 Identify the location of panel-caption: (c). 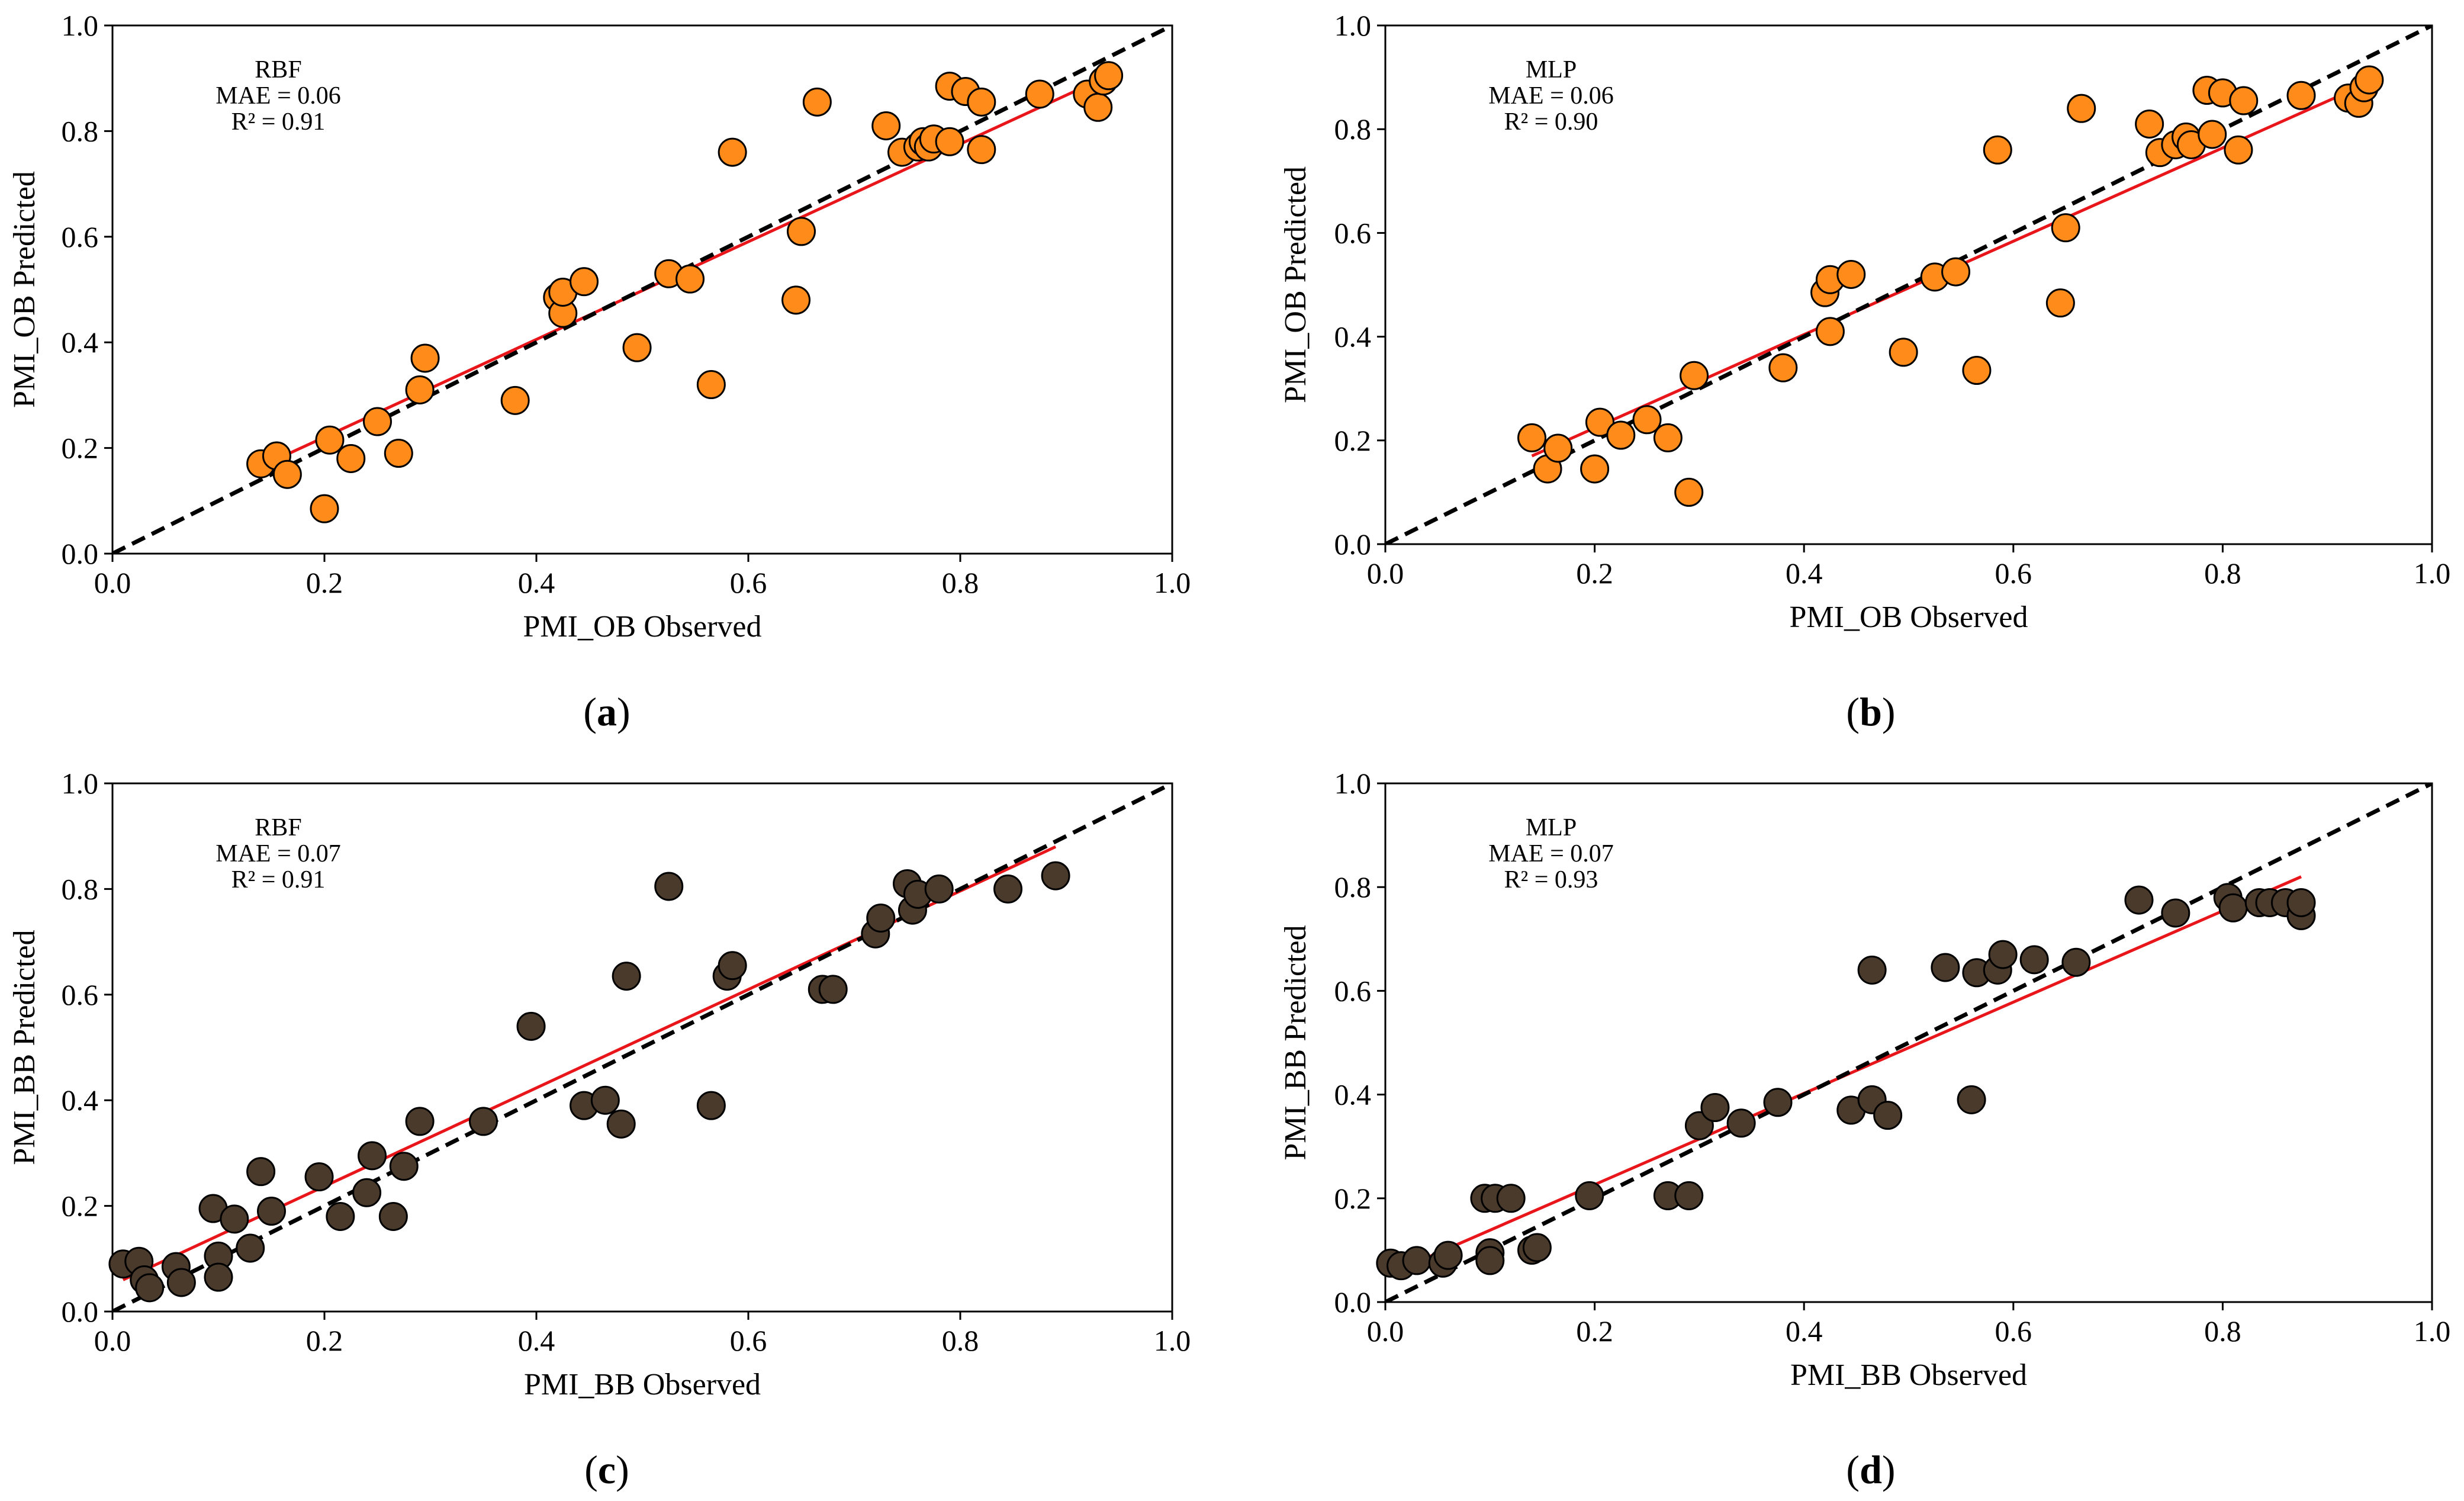
(606, 1469).